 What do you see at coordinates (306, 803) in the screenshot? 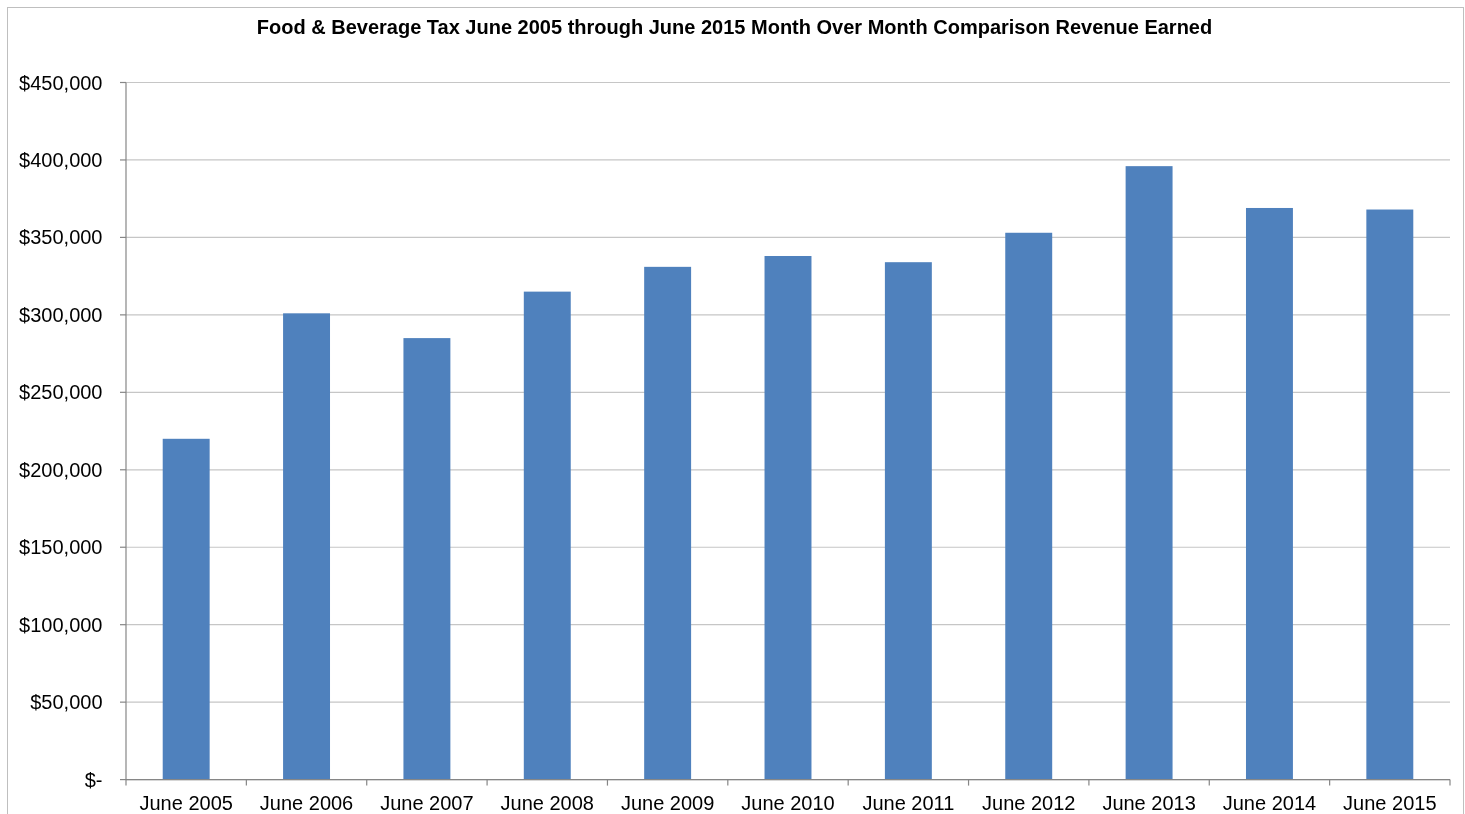
I see `x-tick-label: June 2006` at bounding box center [306, 803].